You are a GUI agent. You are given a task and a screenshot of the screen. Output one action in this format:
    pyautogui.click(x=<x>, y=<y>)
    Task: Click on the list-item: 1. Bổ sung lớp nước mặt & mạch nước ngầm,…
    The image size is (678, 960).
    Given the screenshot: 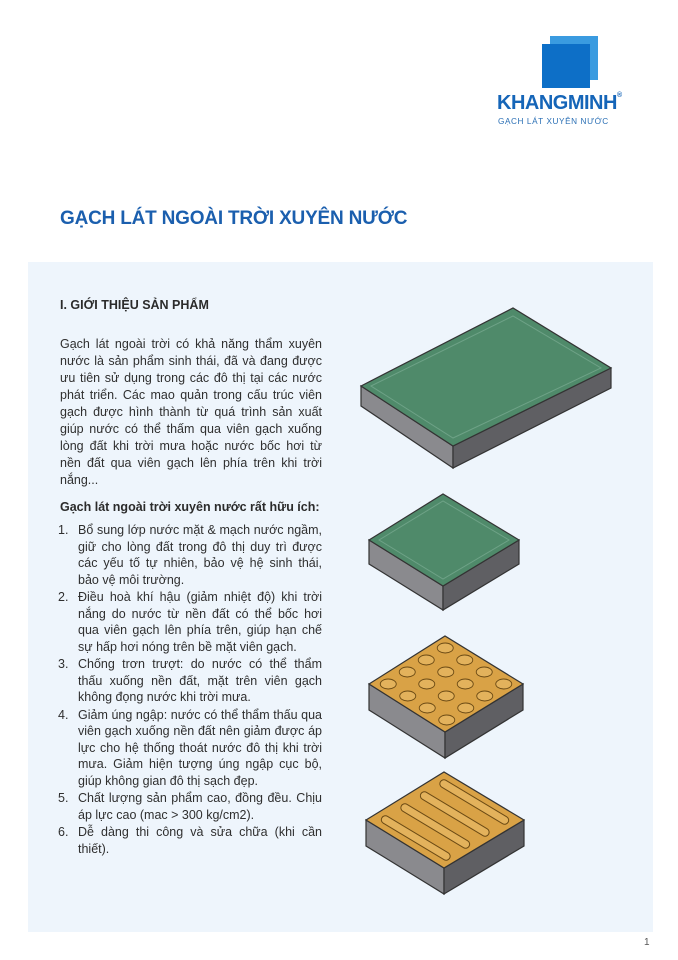 What is the action you would take?
    pyautogui.click(x=190, y=555)
    